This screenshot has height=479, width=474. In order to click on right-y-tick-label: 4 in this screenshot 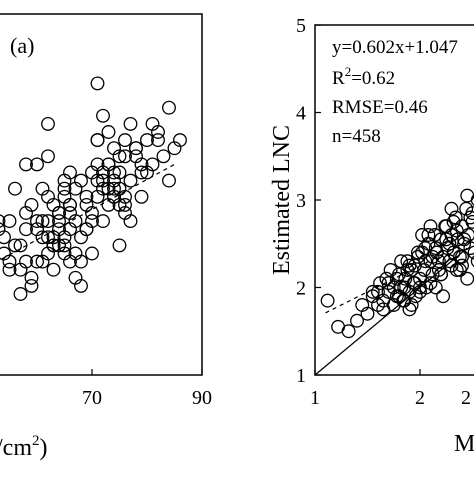, I will do `click(301, 114)`.